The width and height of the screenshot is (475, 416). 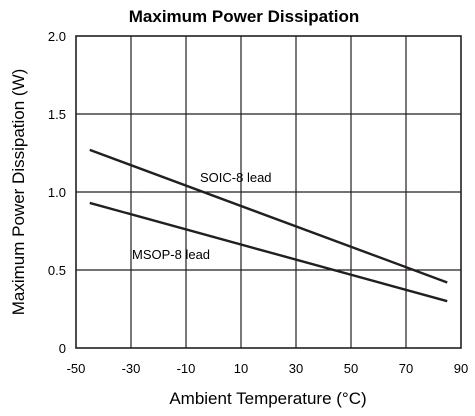 What do you see at coordinates (296, 368) in the screenshot?
I see `x-tick-label: 30` at bounding box center [296, 368].